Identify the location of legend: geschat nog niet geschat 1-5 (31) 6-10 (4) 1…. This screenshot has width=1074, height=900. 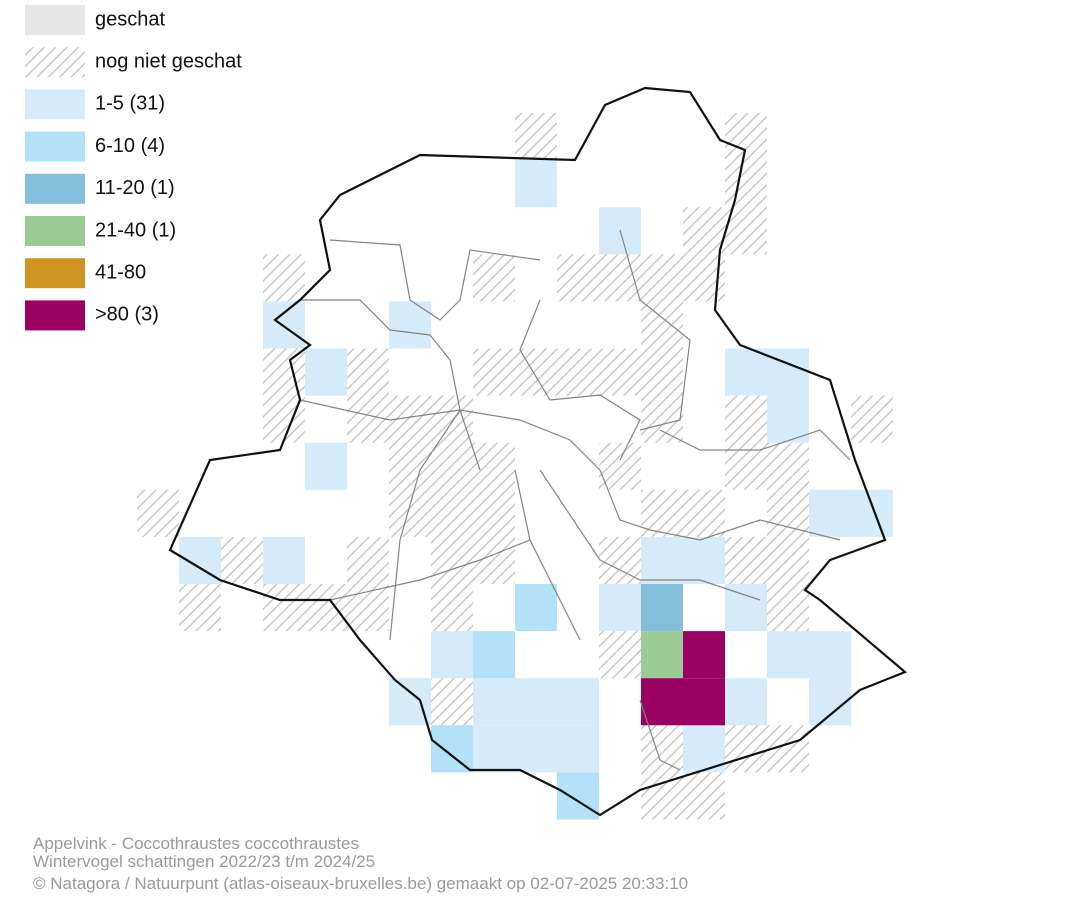
(133, 168).